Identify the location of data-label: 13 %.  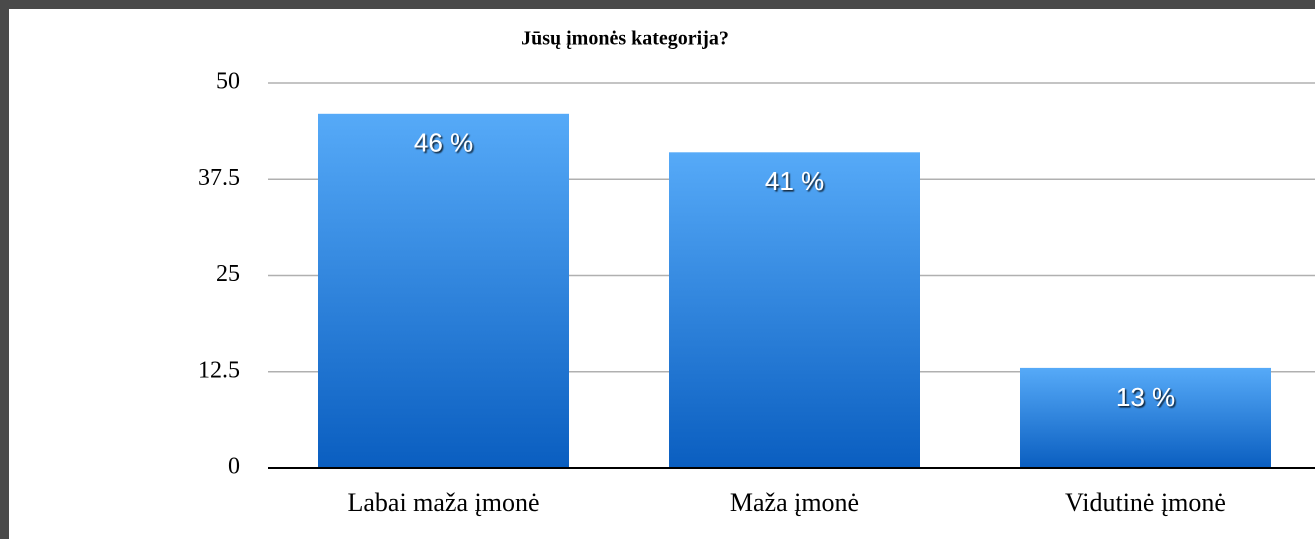
(1145, 397).